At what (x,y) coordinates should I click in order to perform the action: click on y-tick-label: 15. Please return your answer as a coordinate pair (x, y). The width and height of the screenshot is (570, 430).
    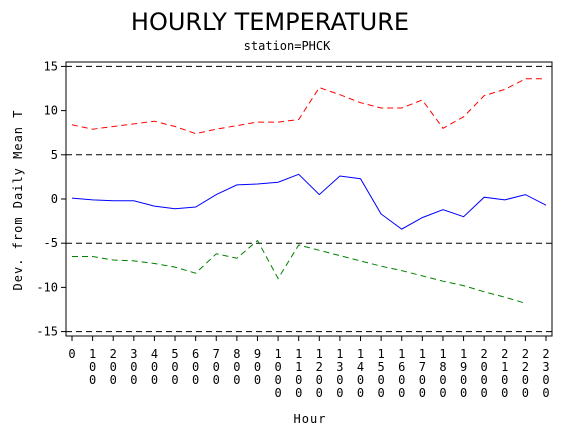
    Looking at the image, I should click on (51, 66).